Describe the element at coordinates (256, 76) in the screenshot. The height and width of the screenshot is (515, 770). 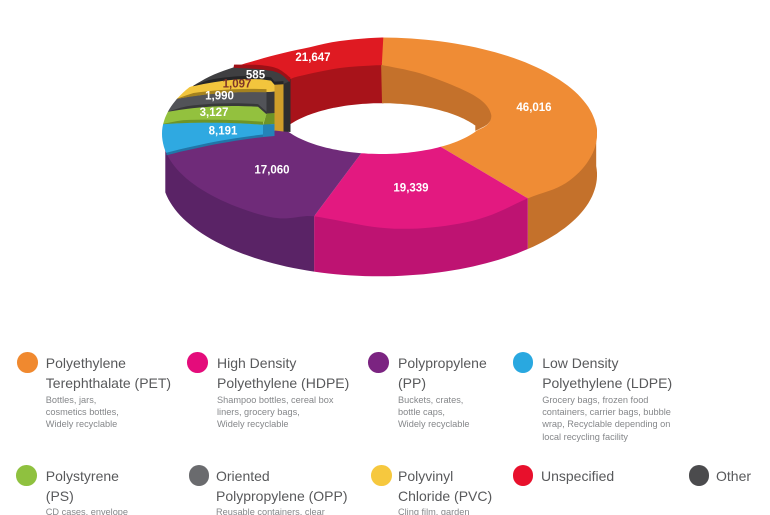
I see `svg-text: 585` at that location.